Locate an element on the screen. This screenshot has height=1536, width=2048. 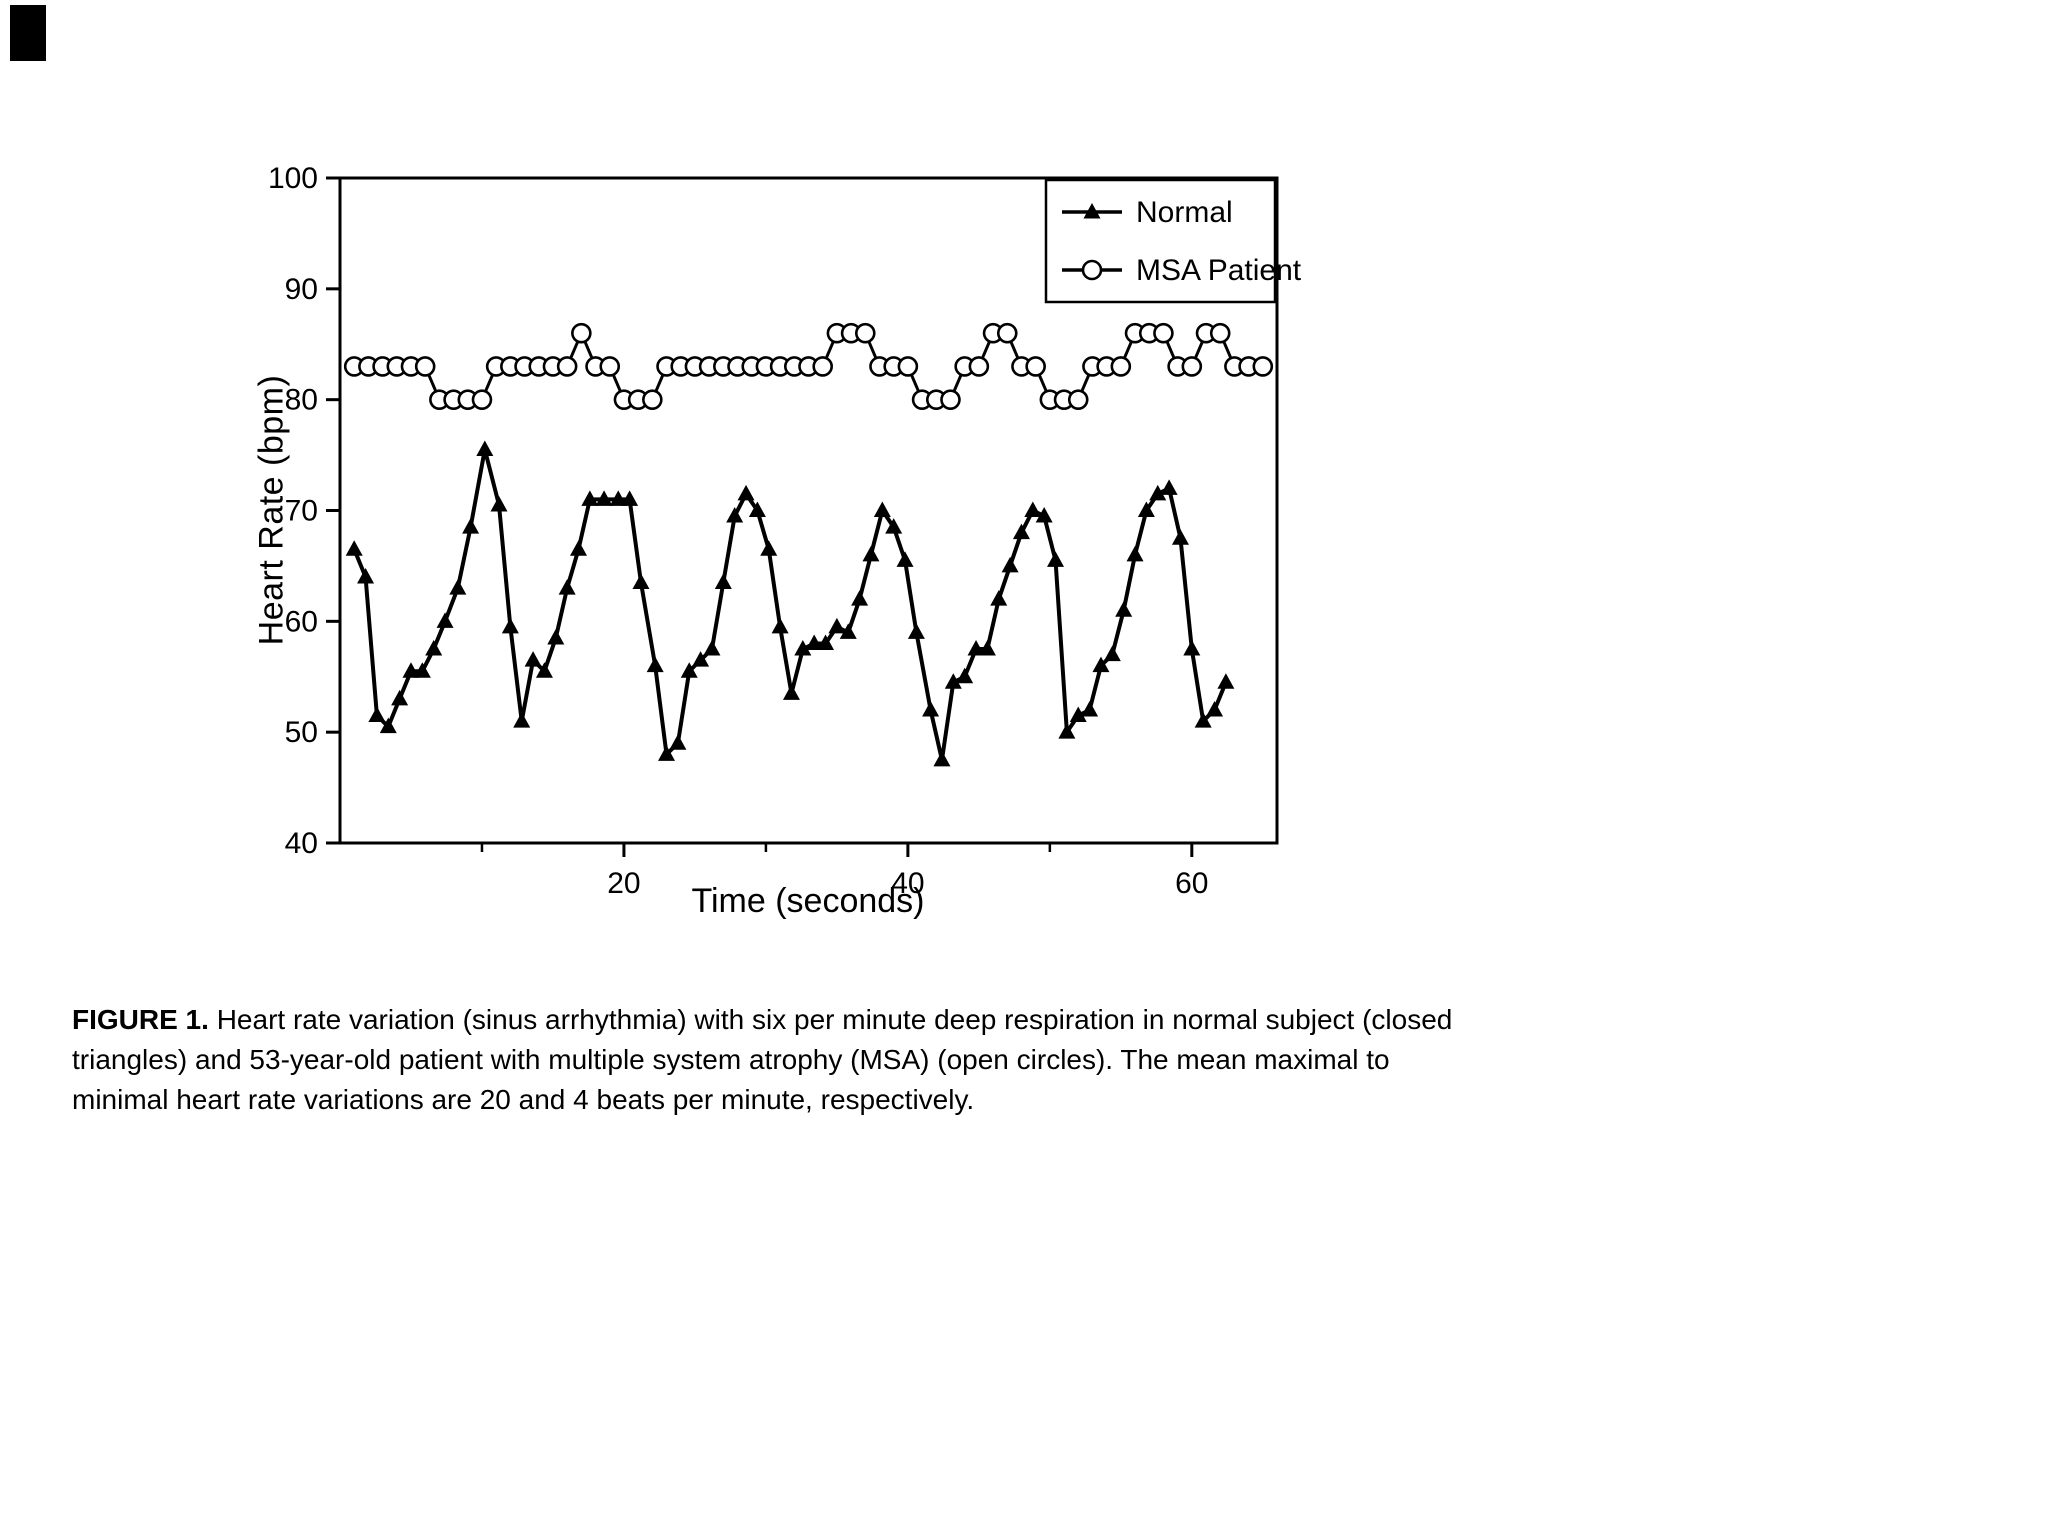
x-tick-label: 60 is located at coordinates (1191, 883).